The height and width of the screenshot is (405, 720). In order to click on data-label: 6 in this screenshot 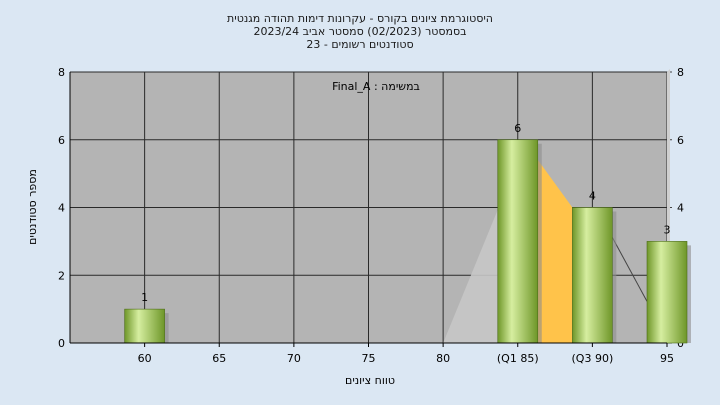, I will do `click(517, 128)`.